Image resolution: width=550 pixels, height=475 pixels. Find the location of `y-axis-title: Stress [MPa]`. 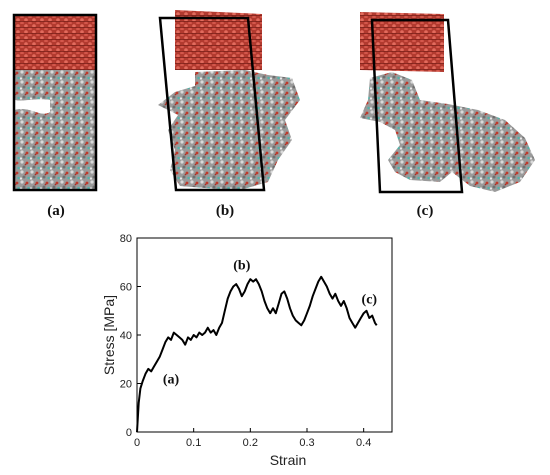

y-axis-title: Stress [MPa] is located at coordinates (109, 335).